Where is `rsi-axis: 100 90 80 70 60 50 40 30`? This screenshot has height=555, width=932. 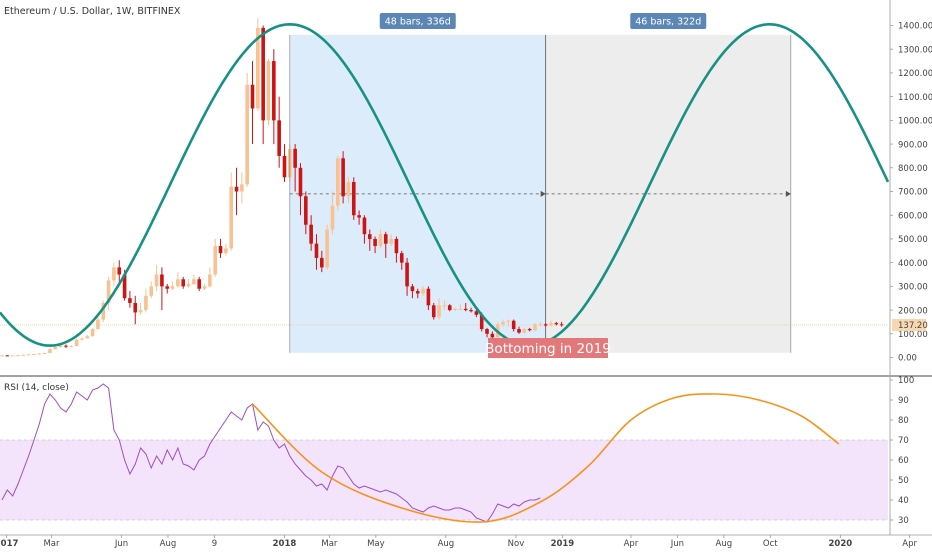 rsi-axis: 100 90 80 70 60 50 40 30 is located at coordinates (902, 451).